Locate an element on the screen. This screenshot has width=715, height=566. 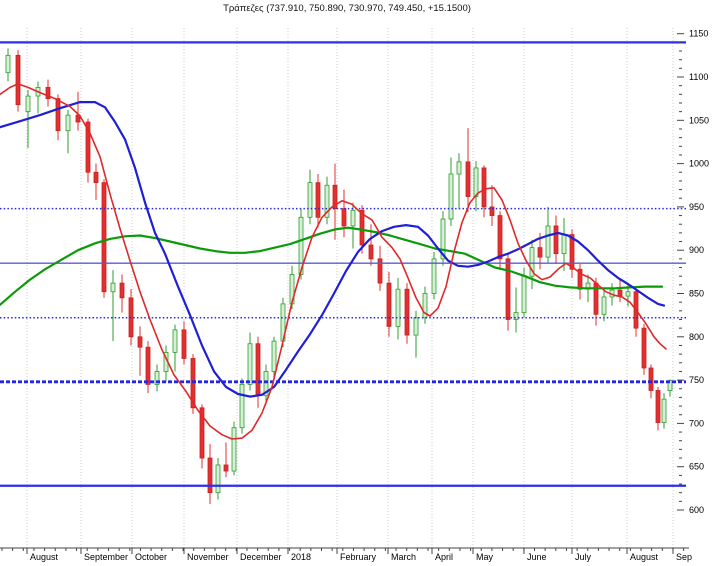
month-label: March is located at coordinates (403, 557).